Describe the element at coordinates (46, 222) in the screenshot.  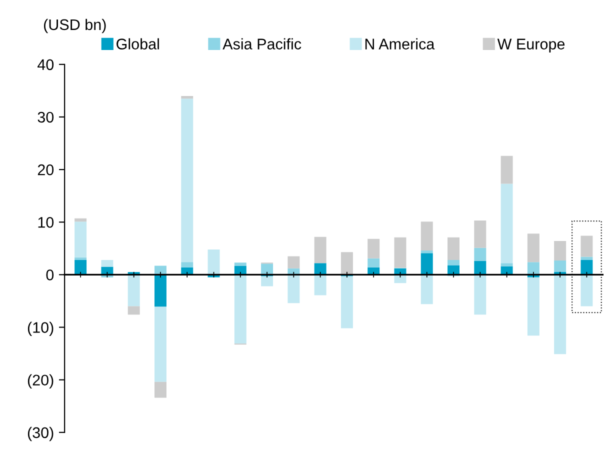
I see `y-tick-label: 10` at that location.